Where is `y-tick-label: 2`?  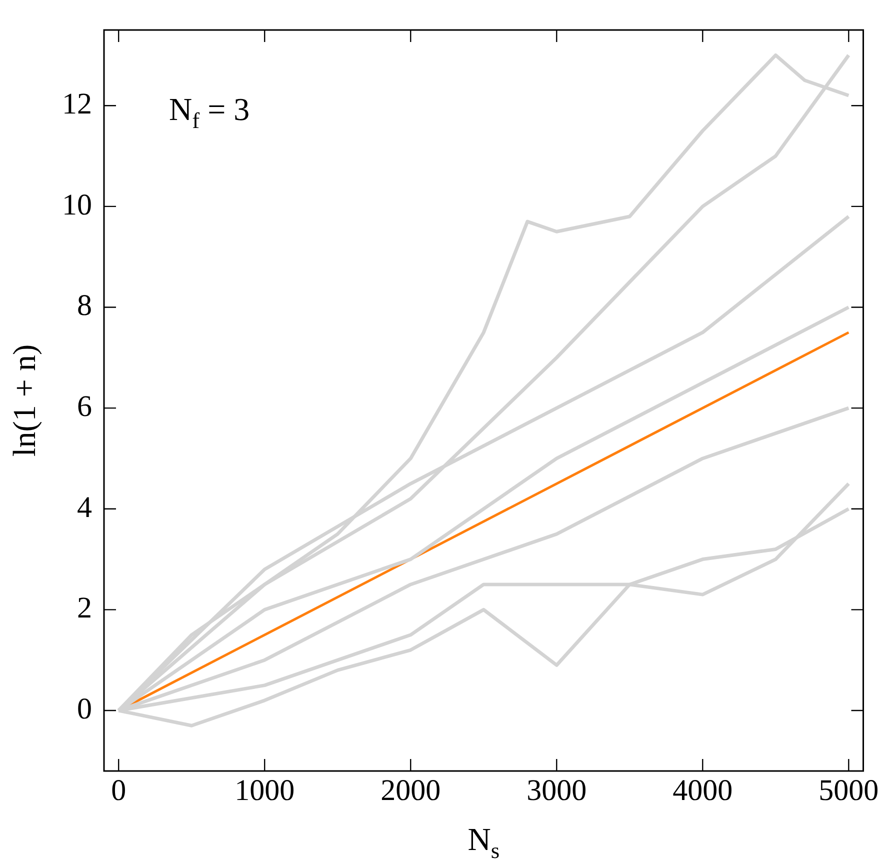
y-tick-label: 2 is located at coordinates (84, 608).